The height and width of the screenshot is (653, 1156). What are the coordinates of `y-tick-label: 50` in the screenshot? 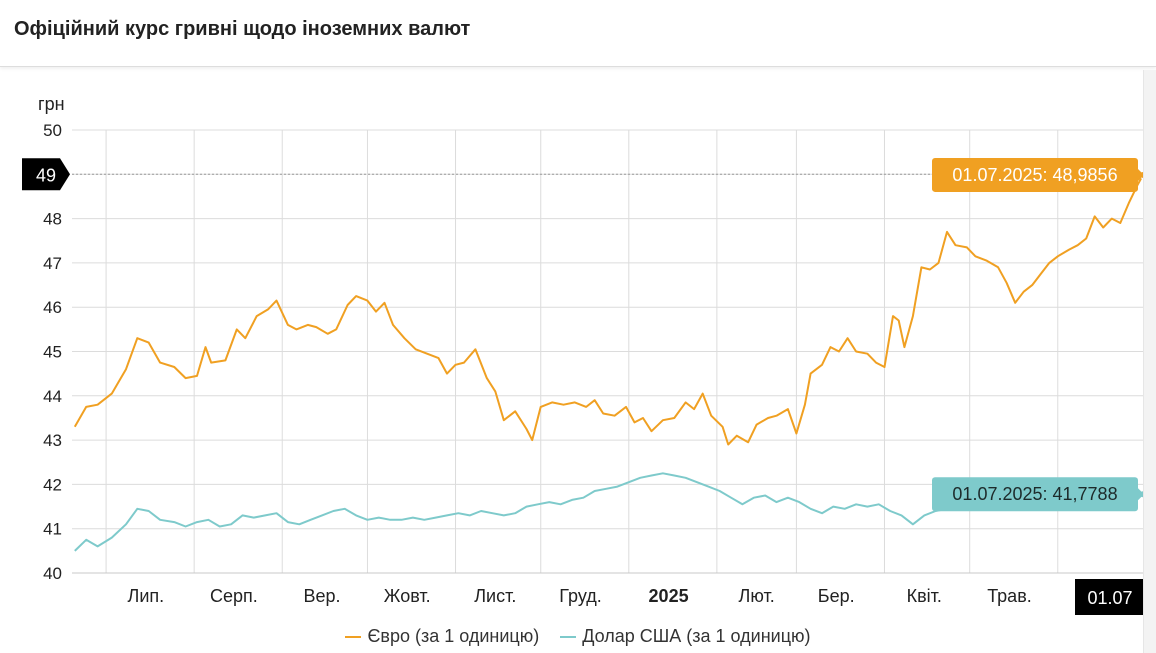 It's located at (52, 130).